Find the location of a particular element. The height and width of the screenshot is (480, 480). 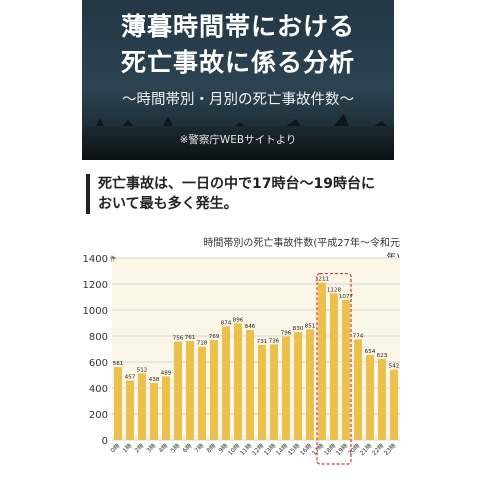

data-label: 654 is located at coordinates (370, 352).